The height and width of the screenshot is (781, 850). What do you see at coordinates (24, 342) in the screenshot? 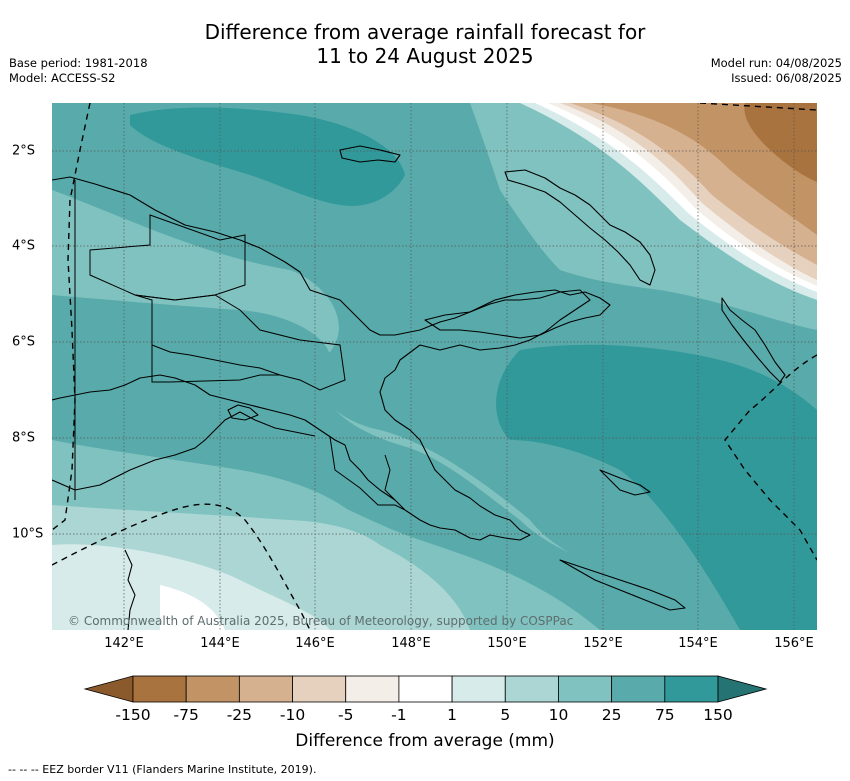
I see `lat-label-6s: 6°S` at bounding box center [24, 342].